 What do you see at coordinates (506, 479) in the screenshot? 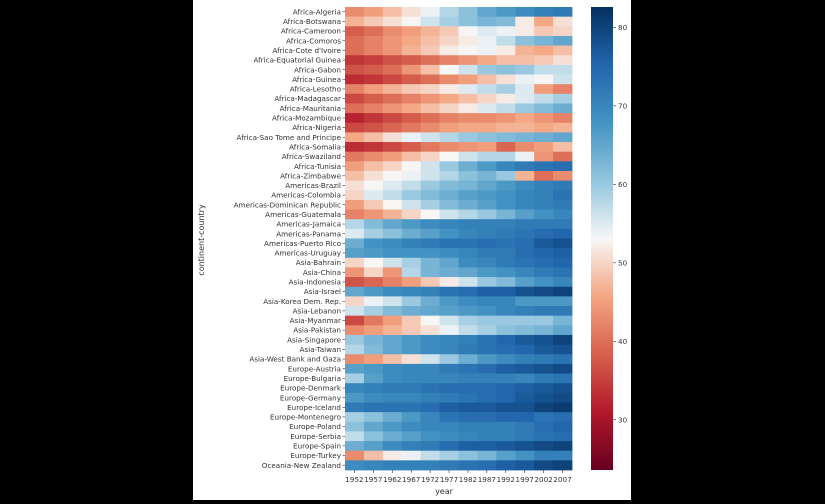
I see `x-tick-label: 1992` at bounding box center [506, 479].